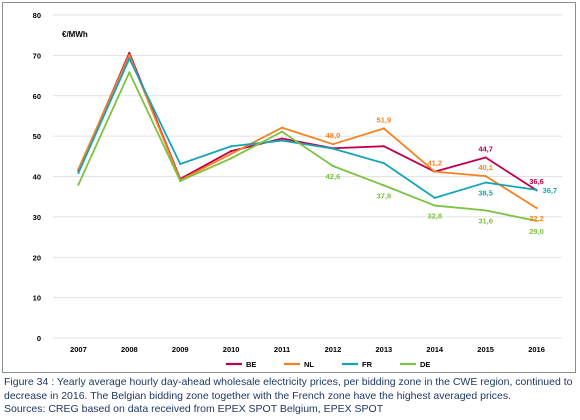 The image size is (580, 420). I want to click on data-label-de: 29,0, so click(536, 231).